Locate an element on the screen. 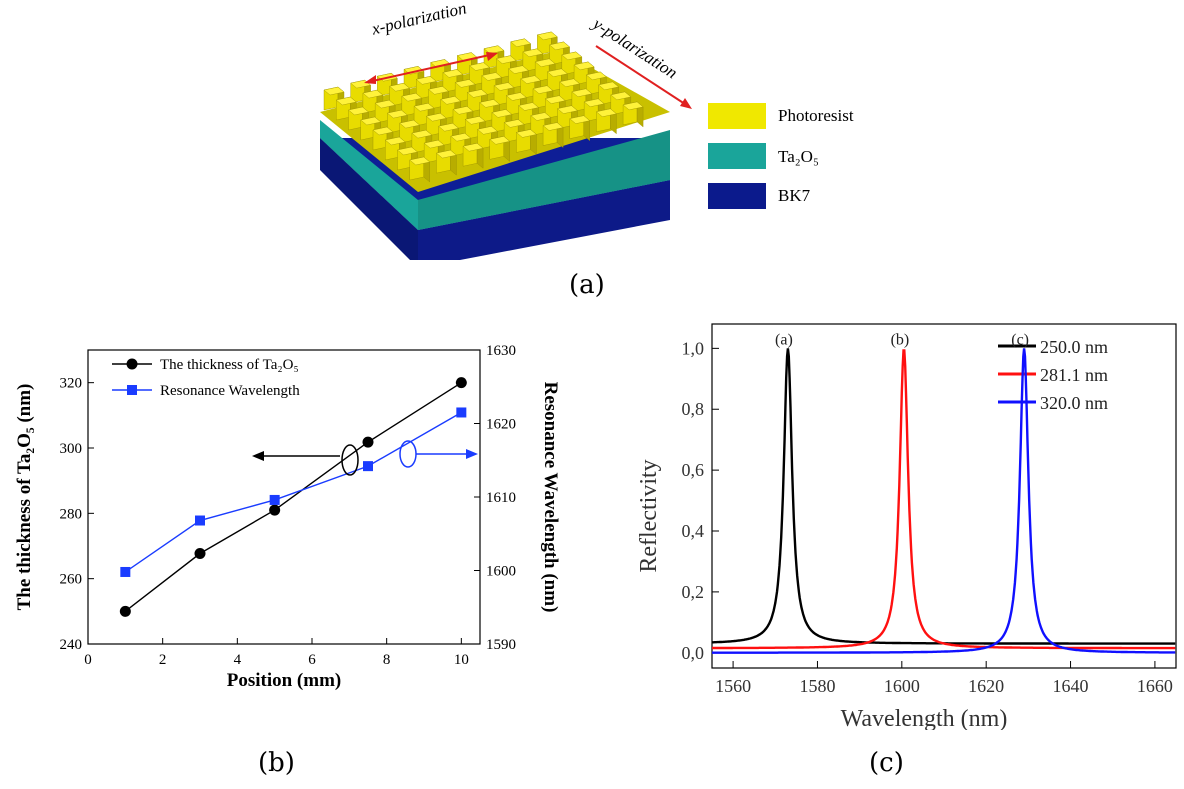 This screenshot has width=1184, height=789. legend-swatch-ta2o5 is located at coordinates (737, 156).